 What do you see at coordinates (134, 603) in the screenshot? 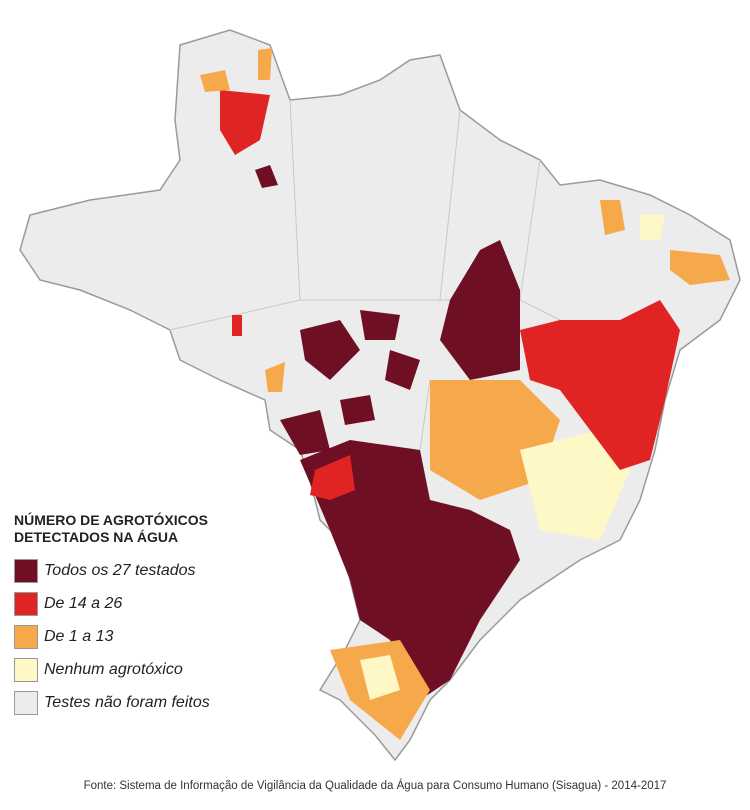
I see `legend-item: De 14 a 26` at bounding box center [134, 603].